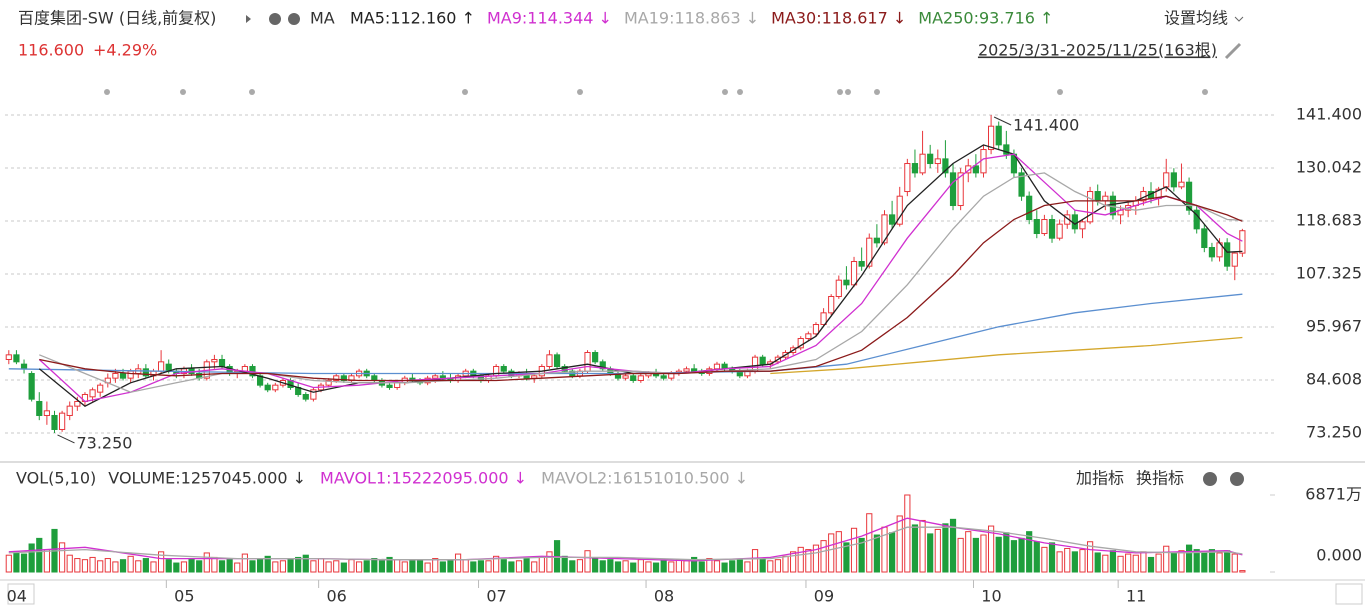 This screenshot has height=606, width=1365. What do you see at coordinates (1233, 51) in the screenshot?
I see `pin-icon` at bounding box center [1233, 51].